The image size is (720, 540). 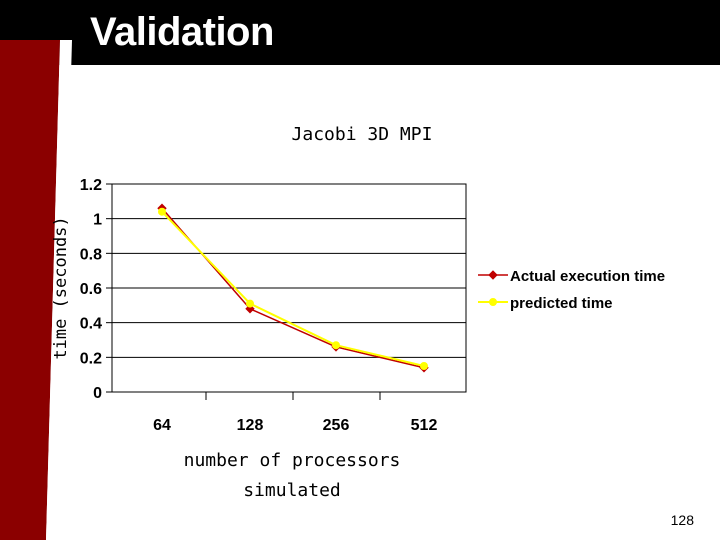 What do you see at coordinates (91, 185) in the screenshot?
I see `y-tick-label-6: 1.2` at bounding box center [91, 185].